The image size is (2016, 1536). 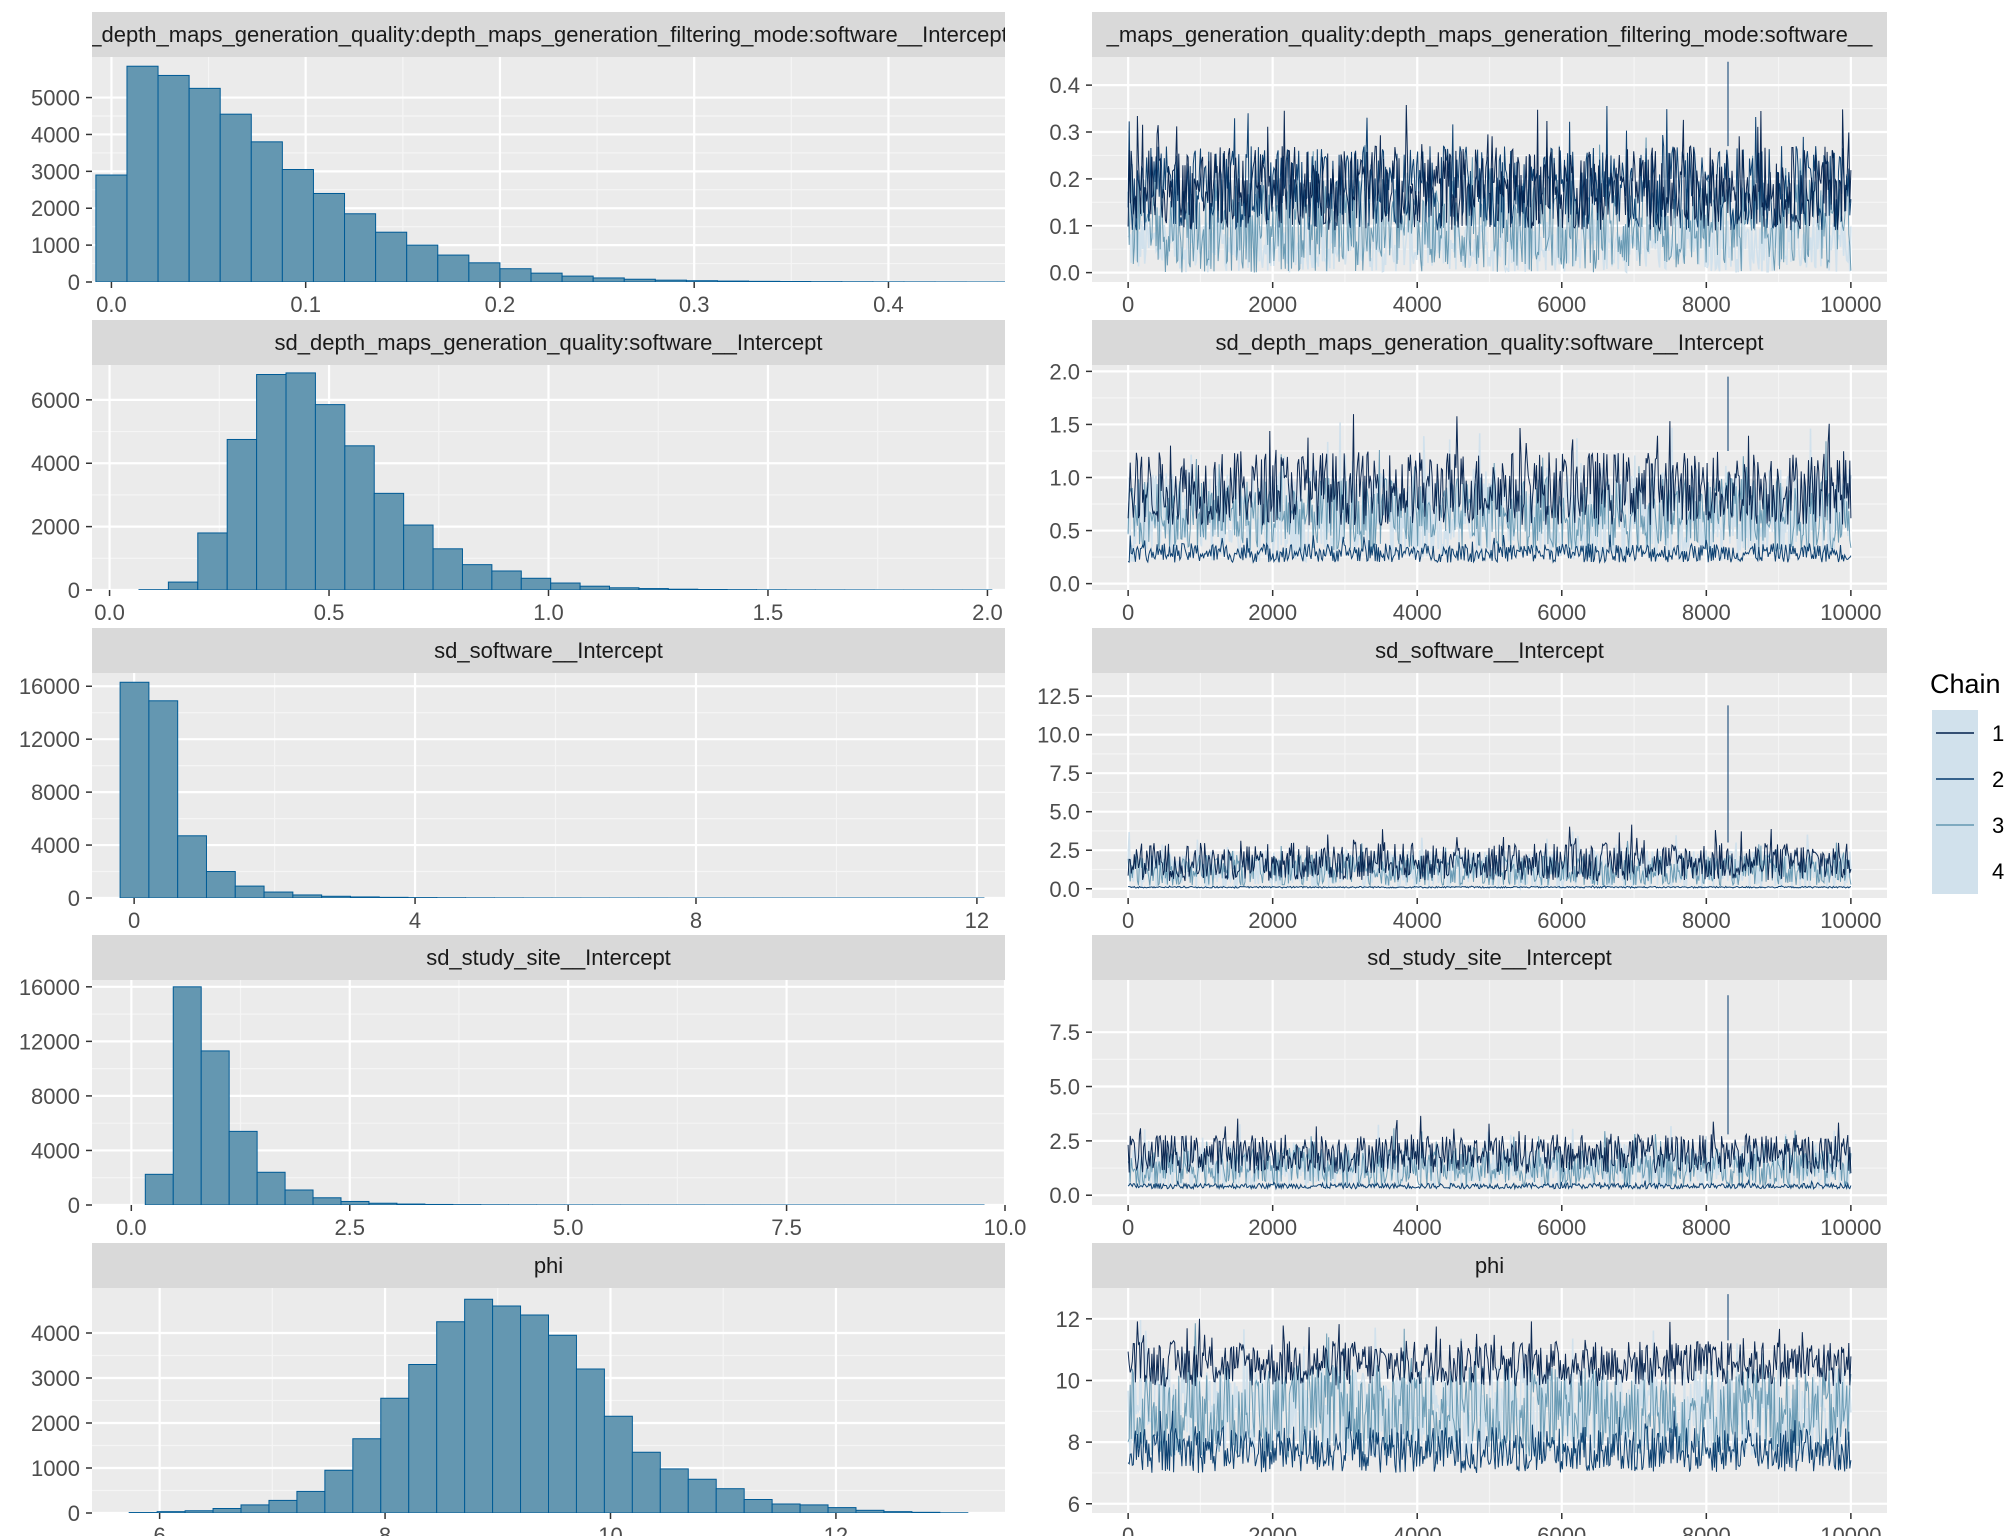 I want to click on y-tick-label: 0.2, so click(x=1064, y=179).